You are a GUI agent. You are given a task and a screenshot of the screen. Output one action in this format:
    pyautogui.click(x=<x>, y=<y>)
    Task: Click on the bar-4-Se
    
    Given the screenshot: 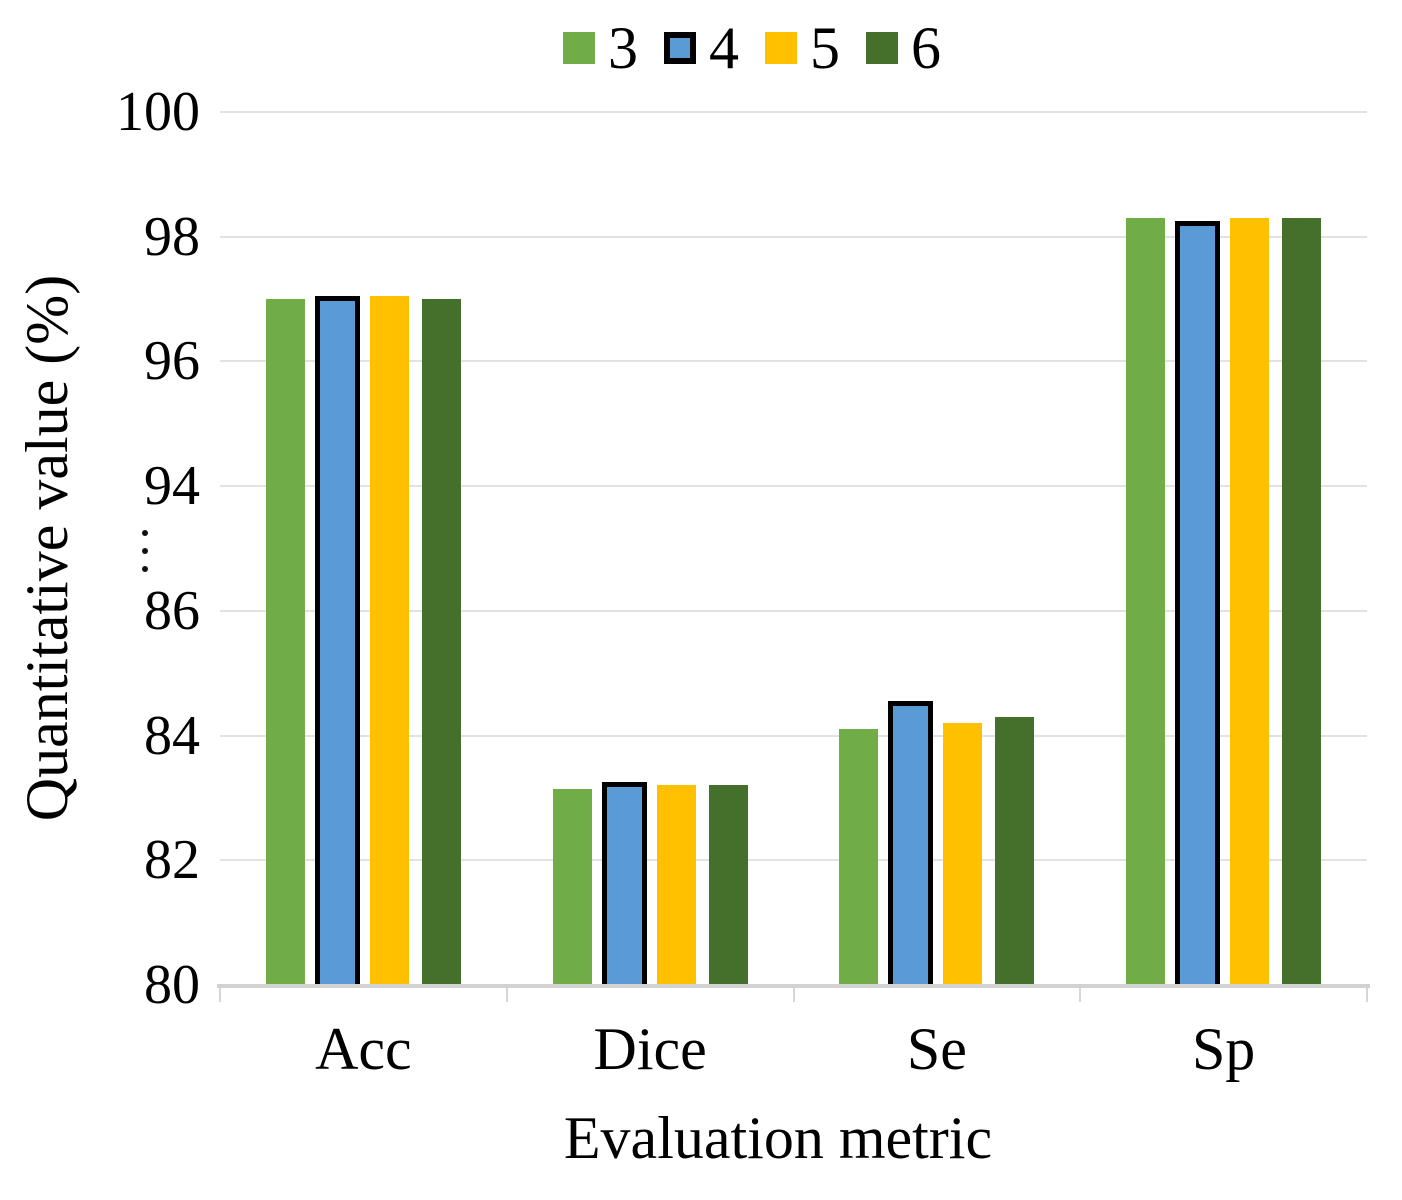 What is the action you would take?
    pyautogui.click(x=911, y=843)
    